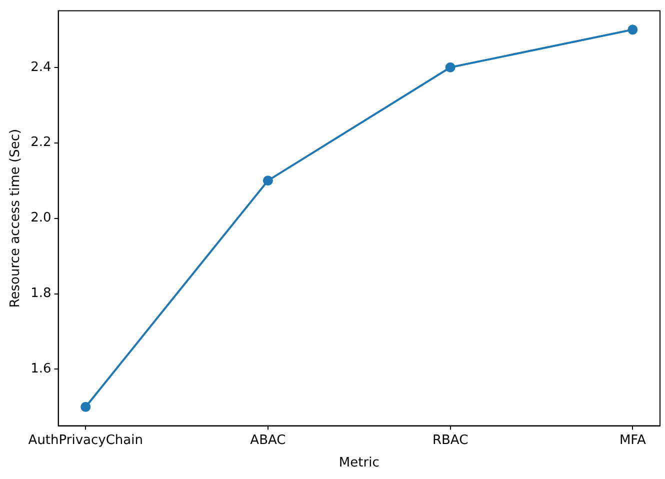 Image resolution: width=665 pixels, height=479 pixels. I want to click on x-tick-label: RBAC, so click(450, 440).